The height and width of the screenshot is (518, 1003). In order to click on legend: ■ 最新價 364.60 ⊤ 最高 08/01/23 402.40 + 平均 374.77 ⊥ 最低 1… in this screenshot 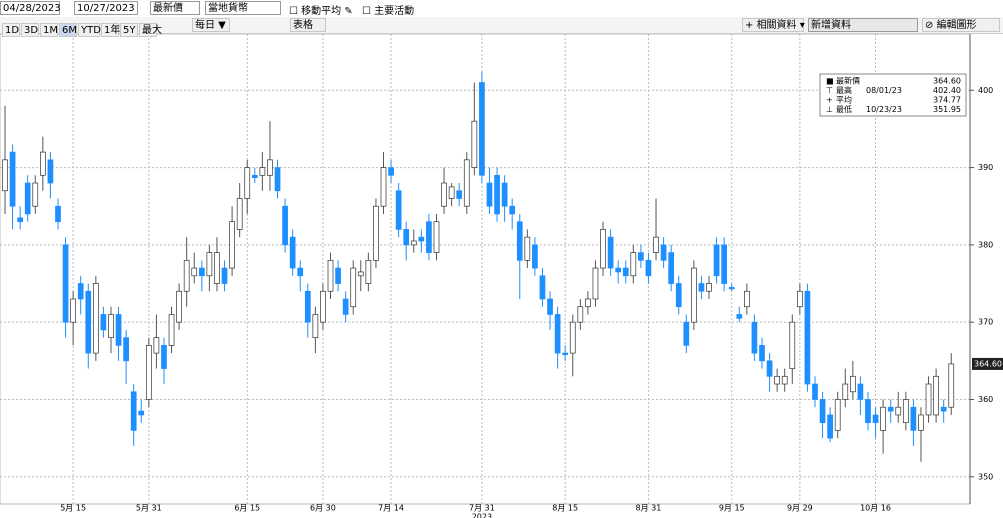, I will do `click(893, 95)`.